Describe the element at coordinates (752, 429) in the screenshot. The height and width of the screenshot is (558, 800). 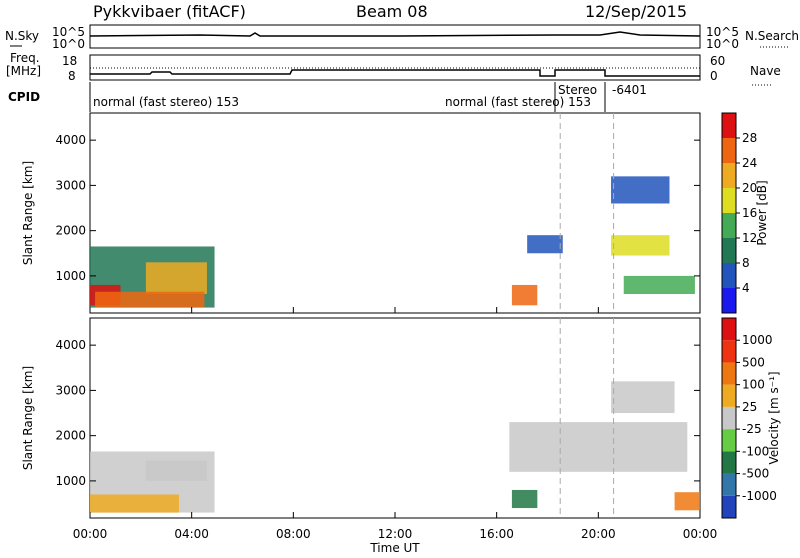
I see `colorbar-tick-label: -25` at that location.